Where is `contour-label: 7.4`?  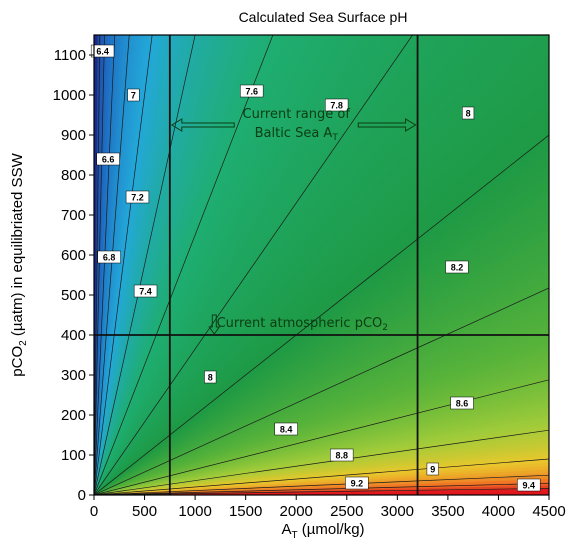
contour-label: 7.4 is located at coordinates (145, 291).